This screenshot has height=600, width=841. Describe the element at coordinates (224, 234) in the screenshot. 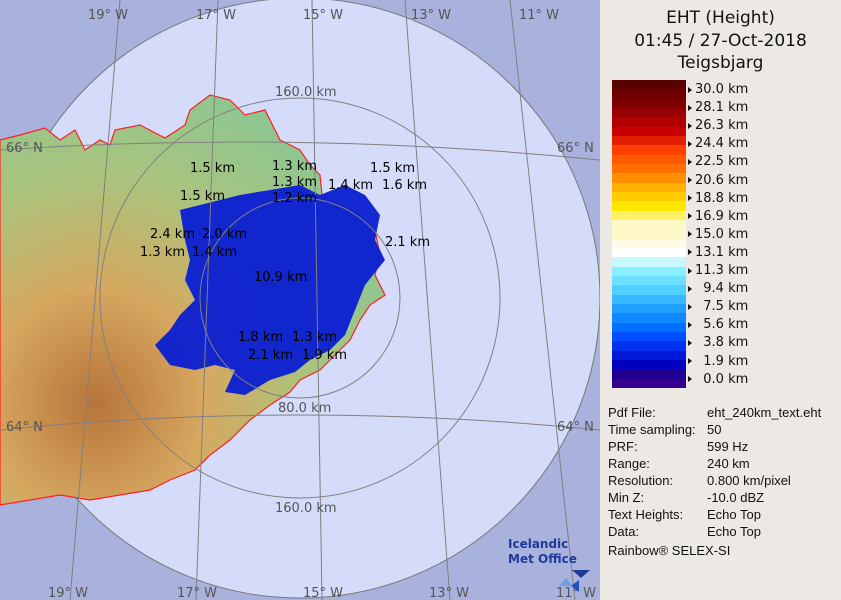

I see `echo-label: 2.0 km` at that location.